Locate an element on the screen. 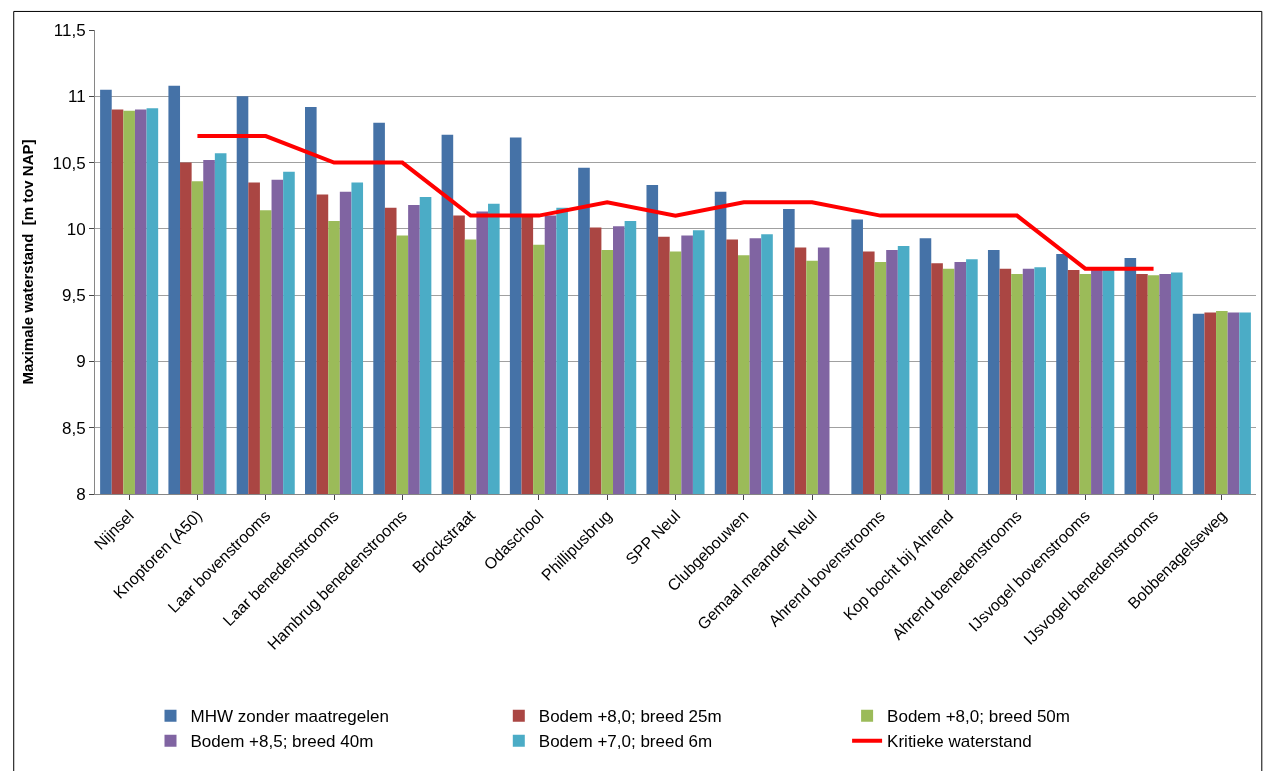 The height and width of the screenshot is (771, 1271). line-series is located at coordinates (675, 202).